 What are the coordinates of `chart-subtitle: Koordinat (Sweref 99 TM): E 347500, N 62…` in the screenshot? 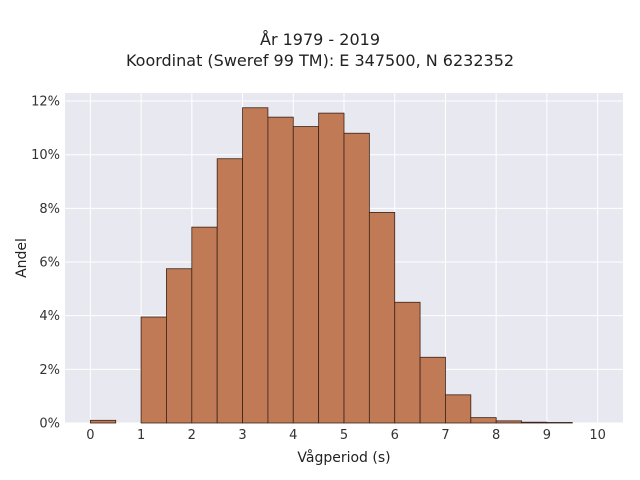 It's located at (320, 60).